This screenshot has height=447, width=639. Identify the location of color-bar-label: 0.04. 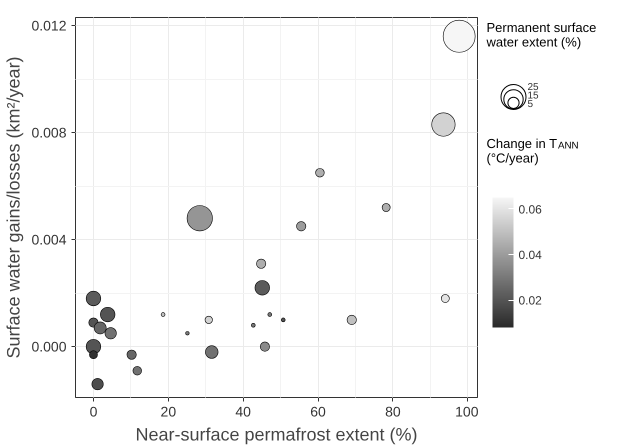
(530, 255).